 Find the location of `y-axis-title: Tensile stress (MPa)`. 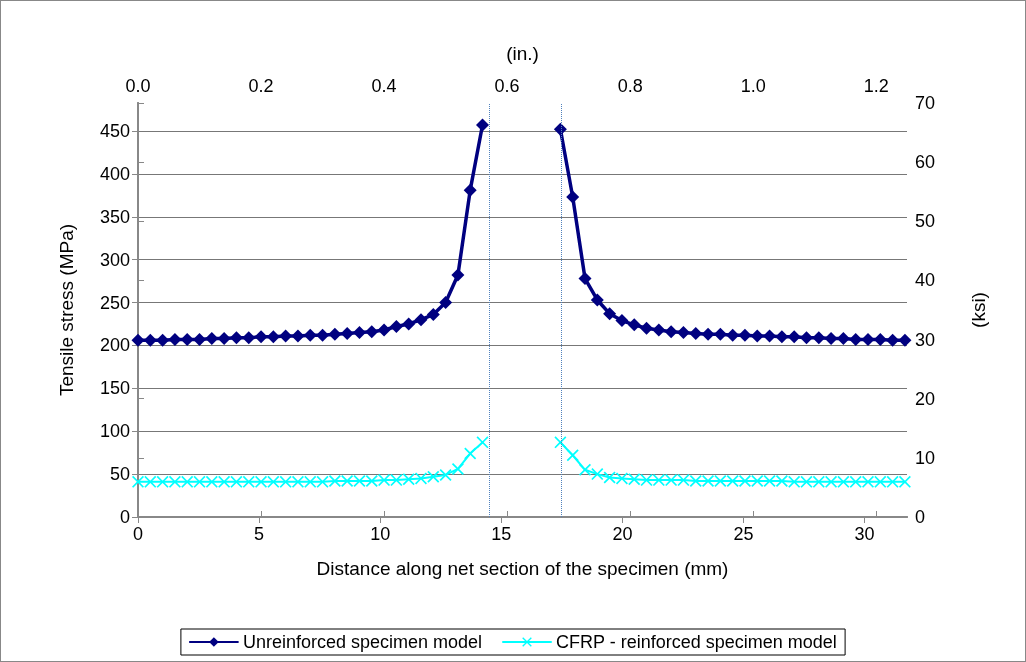

y-axis-title: Tensile stress (MPa) is located at coordinates (66, 310).